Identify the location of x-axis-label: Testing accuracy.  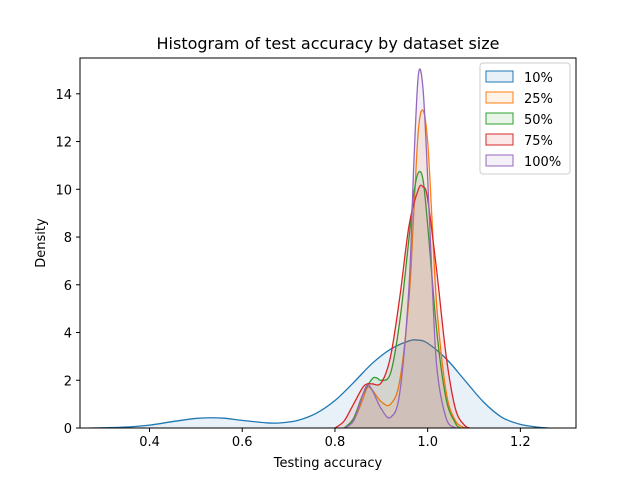
(328, 463).